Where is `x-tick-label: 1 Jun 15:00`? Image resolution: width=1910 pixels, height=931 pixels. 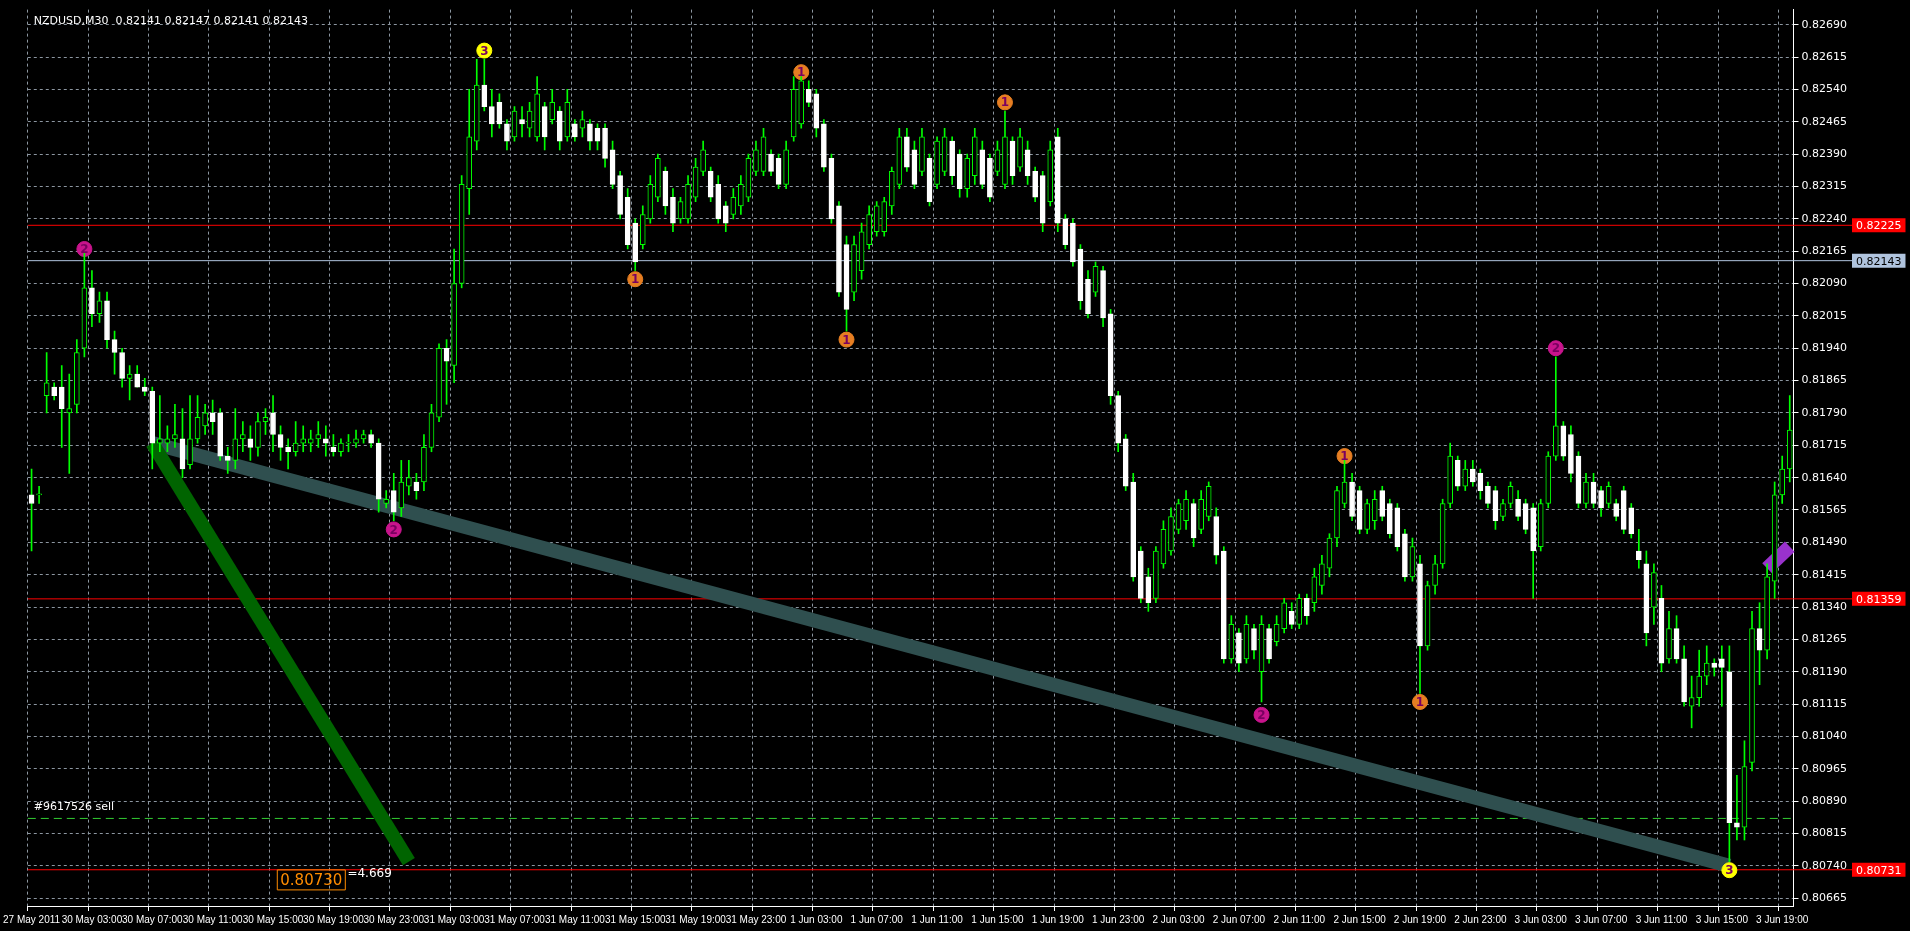
x-tick-label: 1 Jun 15:00 is located at coordinates (997, 919).